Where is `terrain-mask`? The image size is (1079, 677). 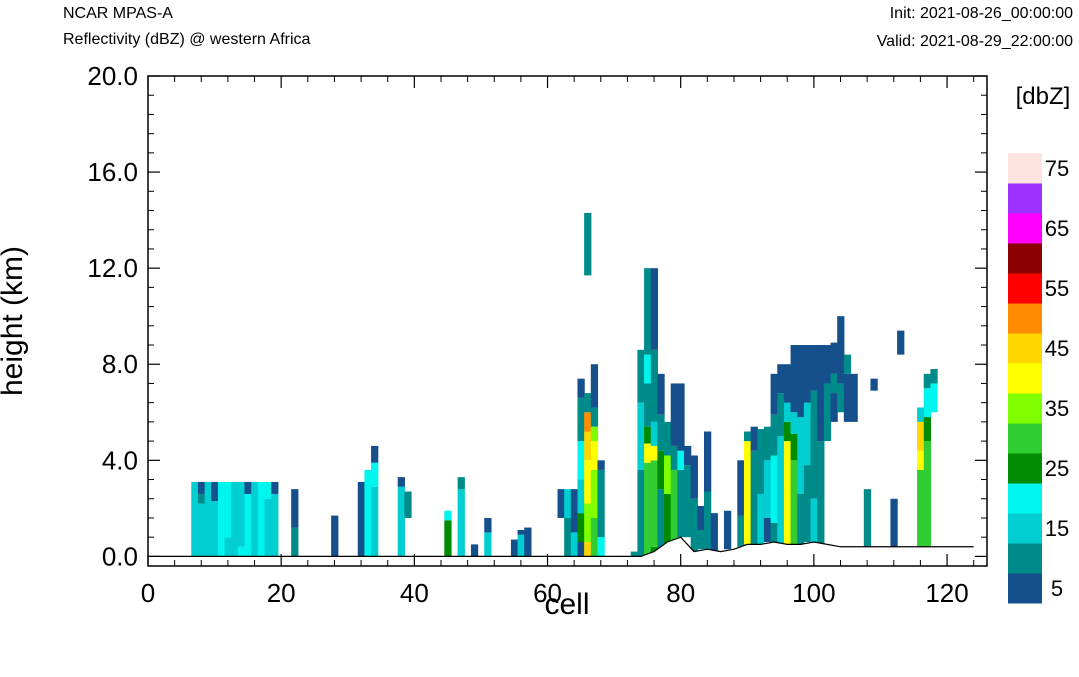
terrain-mask is located at coordinates (561, 551).